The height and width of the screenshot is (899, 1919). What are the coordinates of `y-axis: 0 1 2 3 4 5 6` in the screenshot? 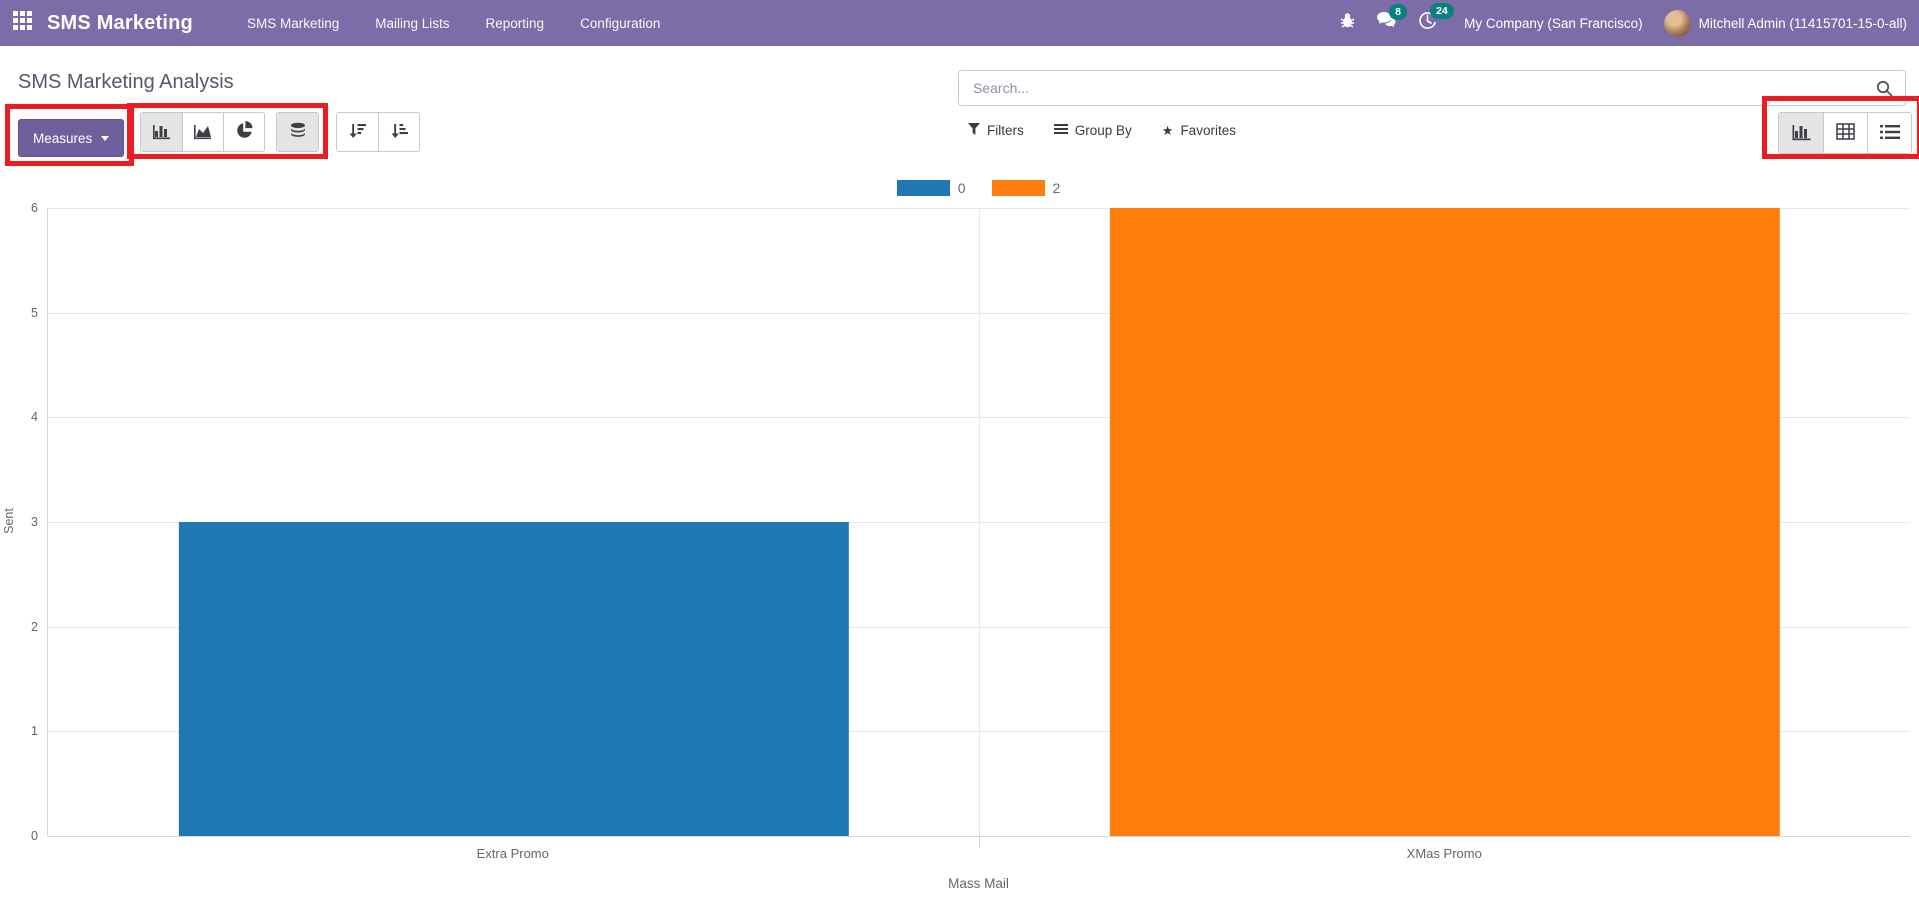 It's located at (20, 522).